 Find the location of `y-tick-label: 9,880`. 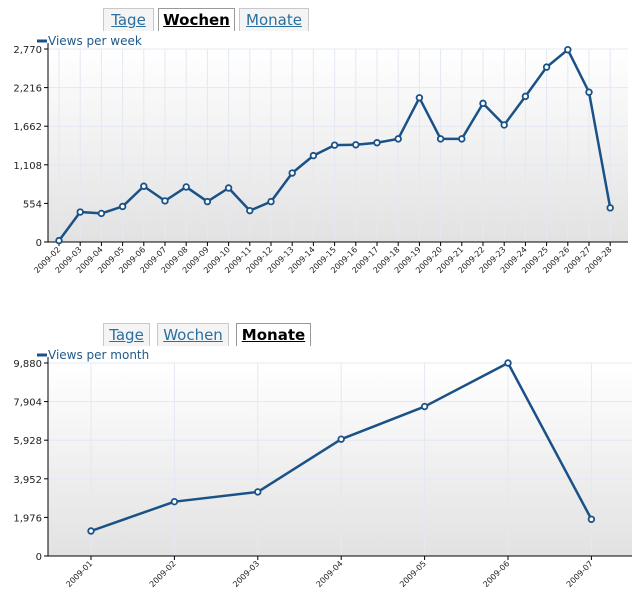

y-tick-label: 9,880 is located at coordinates (27, 364).